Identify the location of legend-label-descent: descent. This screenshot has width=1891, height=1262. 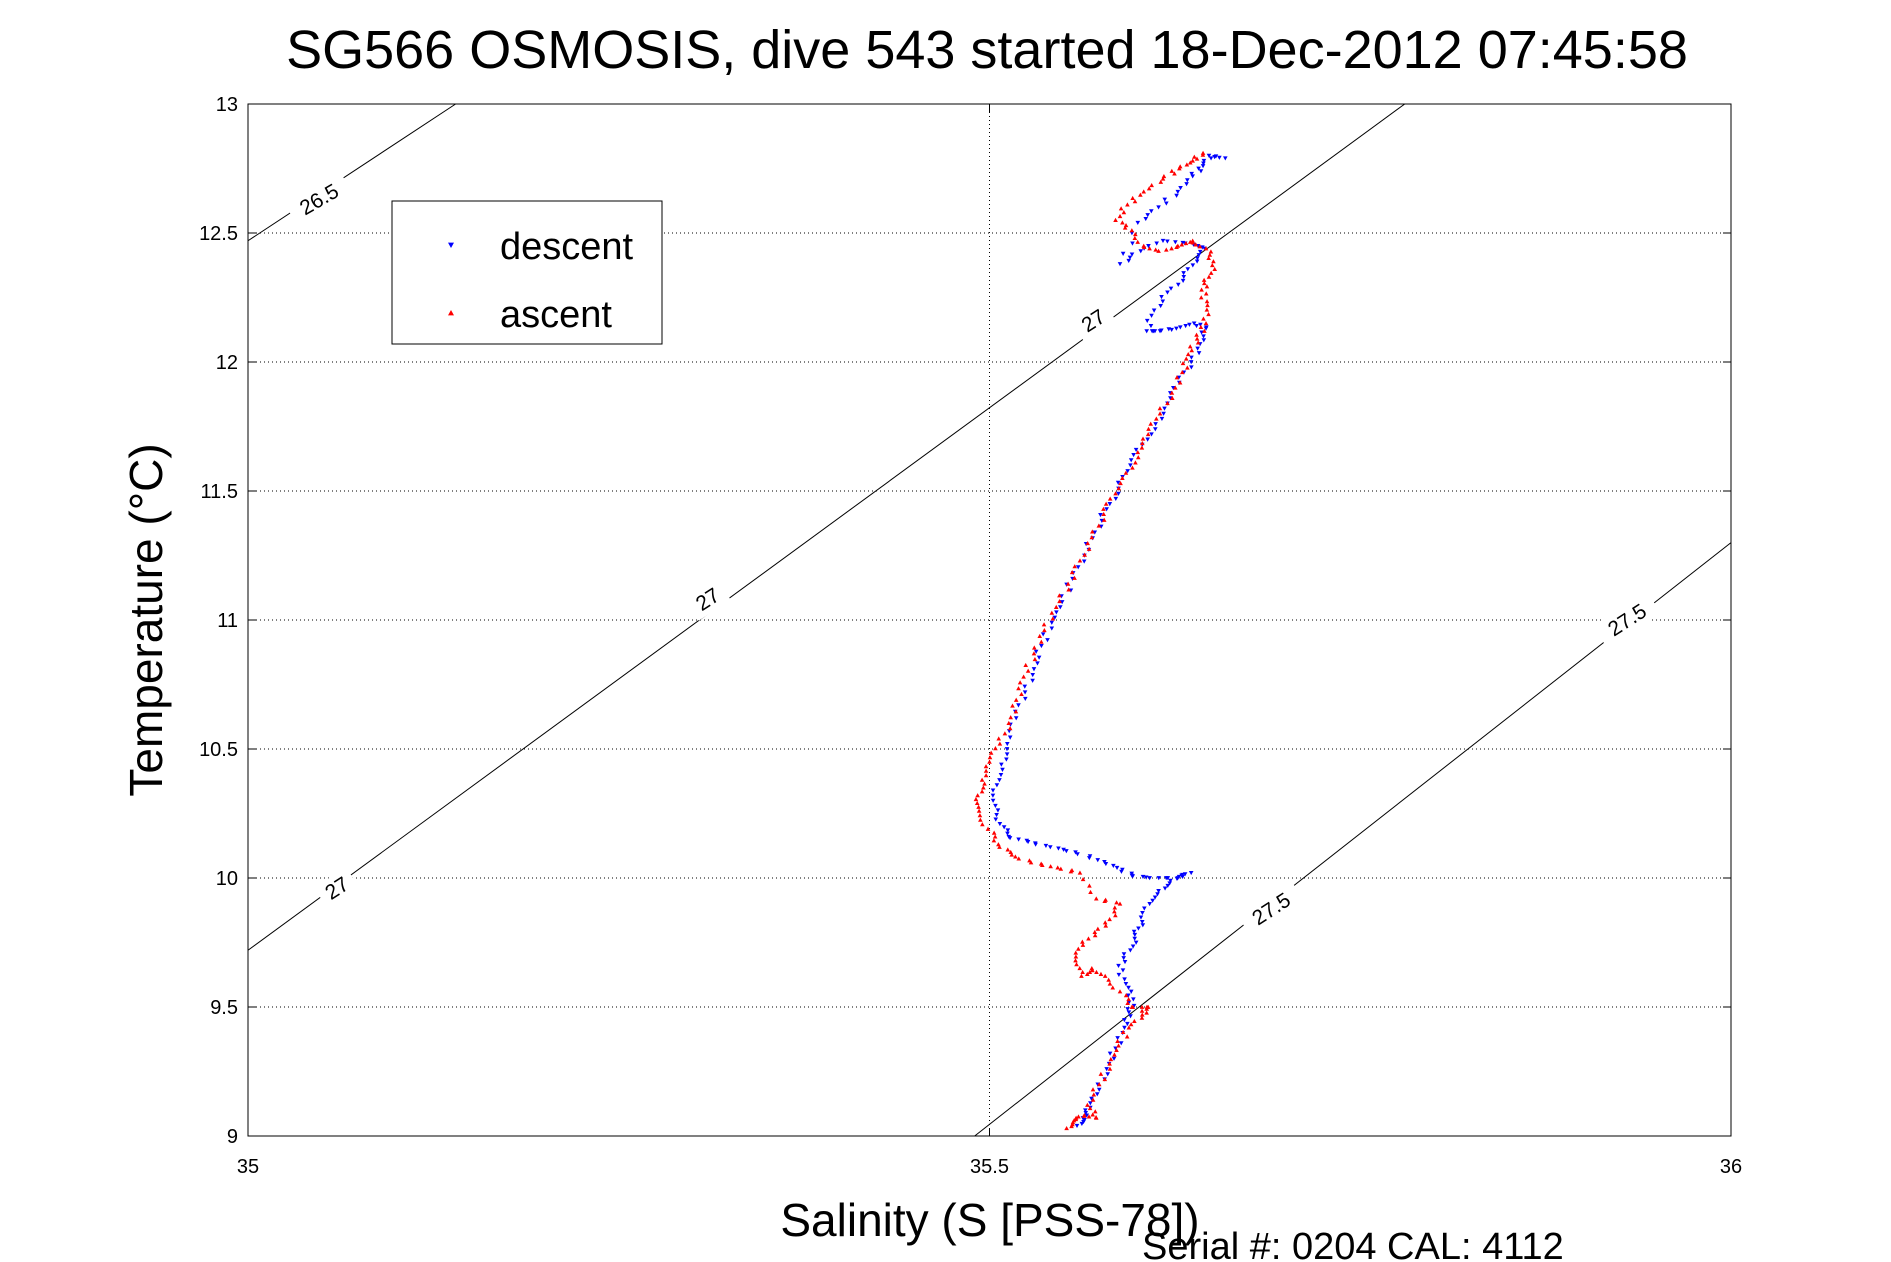
(567, 247).